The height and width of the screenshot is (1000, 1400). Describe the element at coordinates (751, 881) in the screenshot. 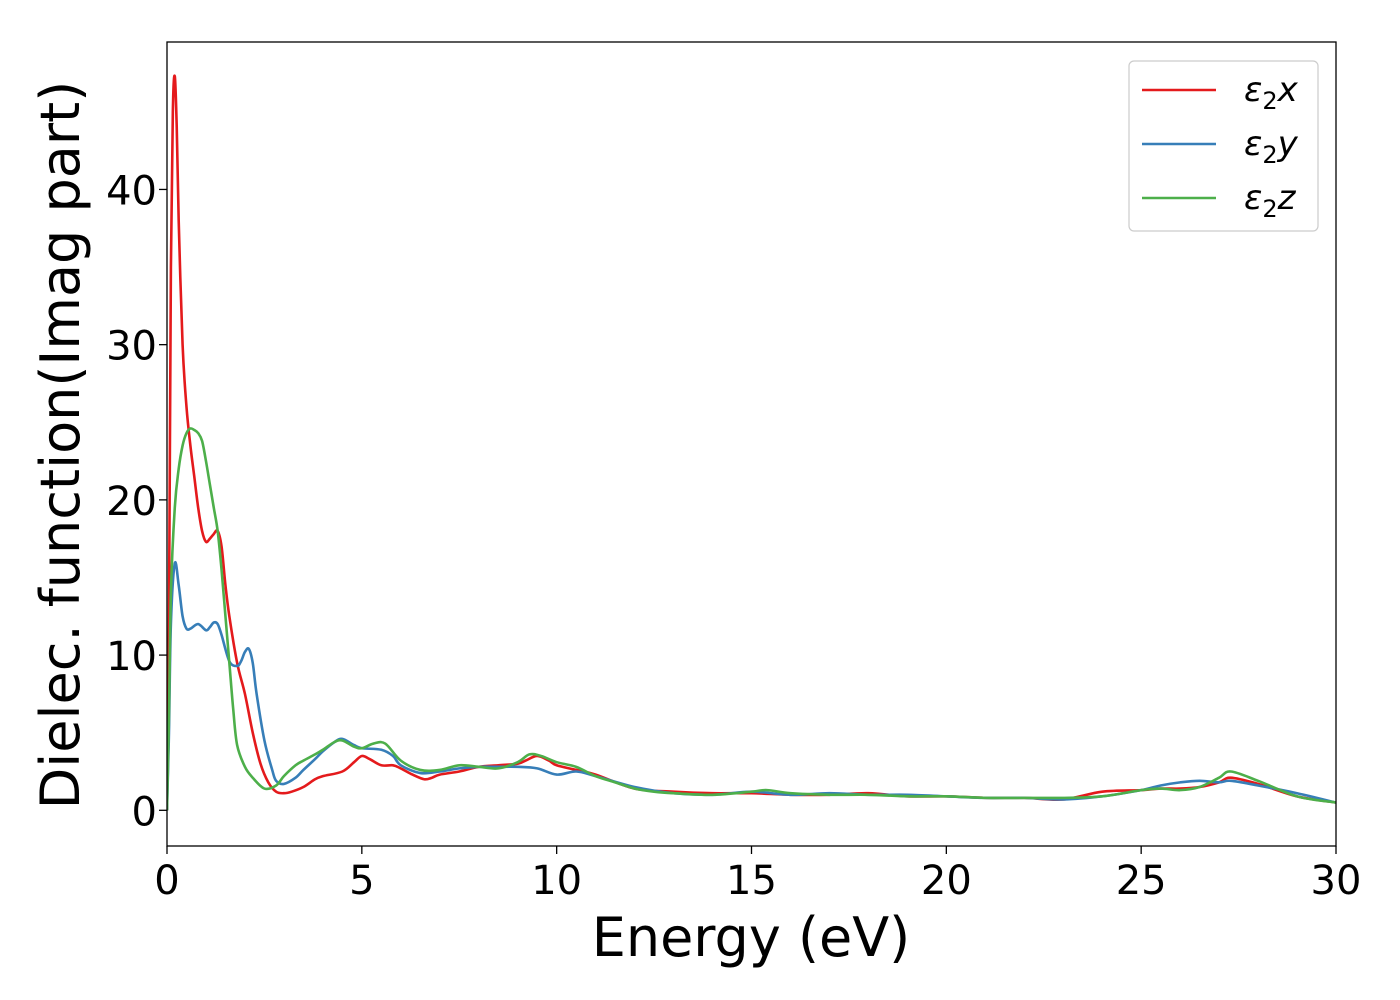

I see `x-tick-label: 15` at that location.